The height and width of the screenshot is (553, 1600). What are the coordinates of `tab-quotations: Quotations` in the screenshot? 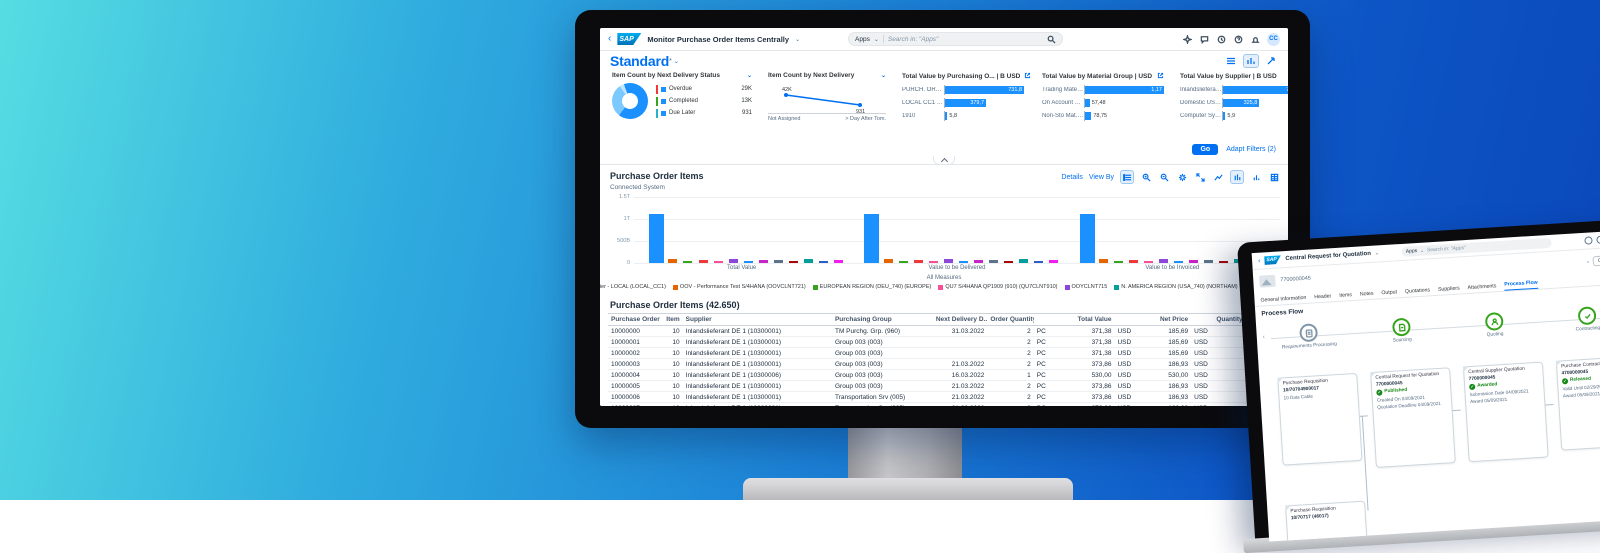 It's located at (1418, 292).